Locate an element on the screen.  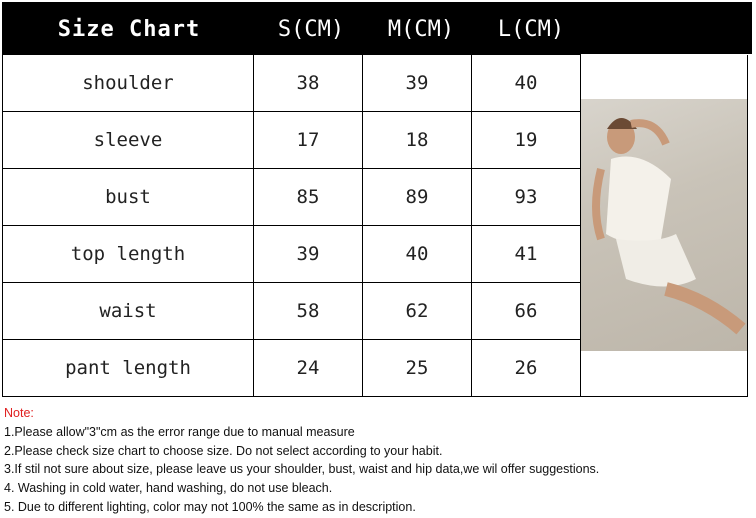
table-row: bust 85 89 93 is located at coordinates (375, 197).